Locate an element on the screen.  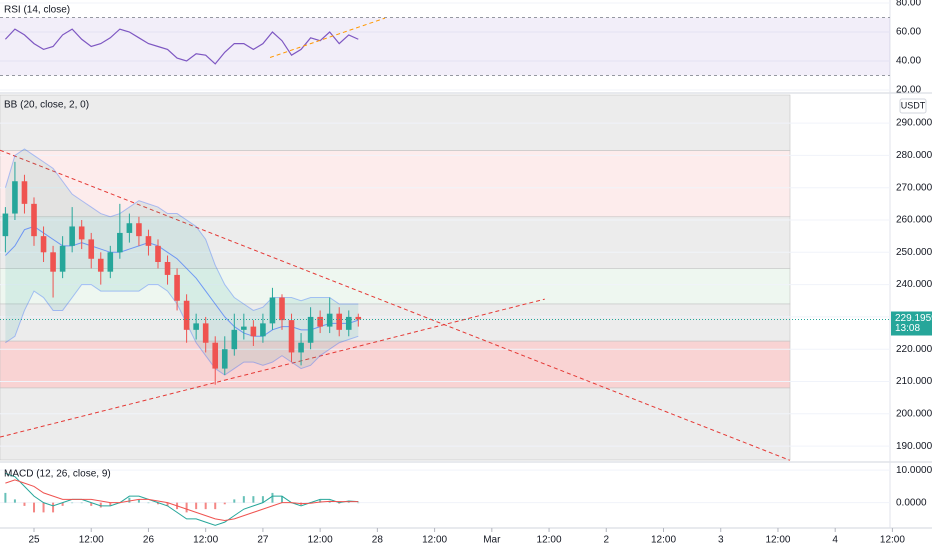
y-tick-label: 20.00 is located at coordinates (908, 90).